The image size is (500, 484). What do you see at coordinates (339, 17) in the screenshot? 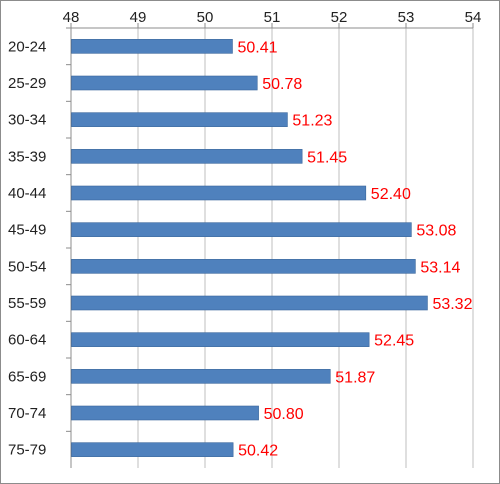
I see `x-tick-label: 52` at bounding box center [339, 17].